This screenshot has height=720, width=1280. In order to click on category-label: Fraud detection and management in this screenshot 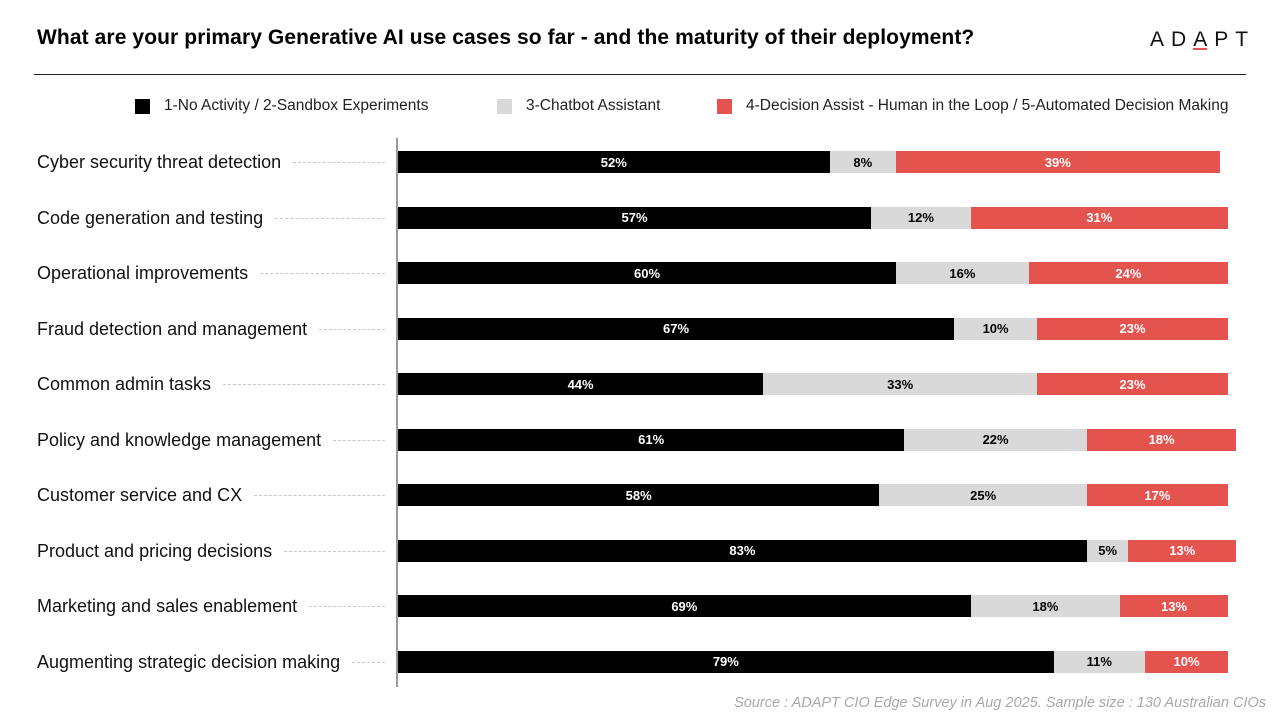, I will do `click(172, 328)`.